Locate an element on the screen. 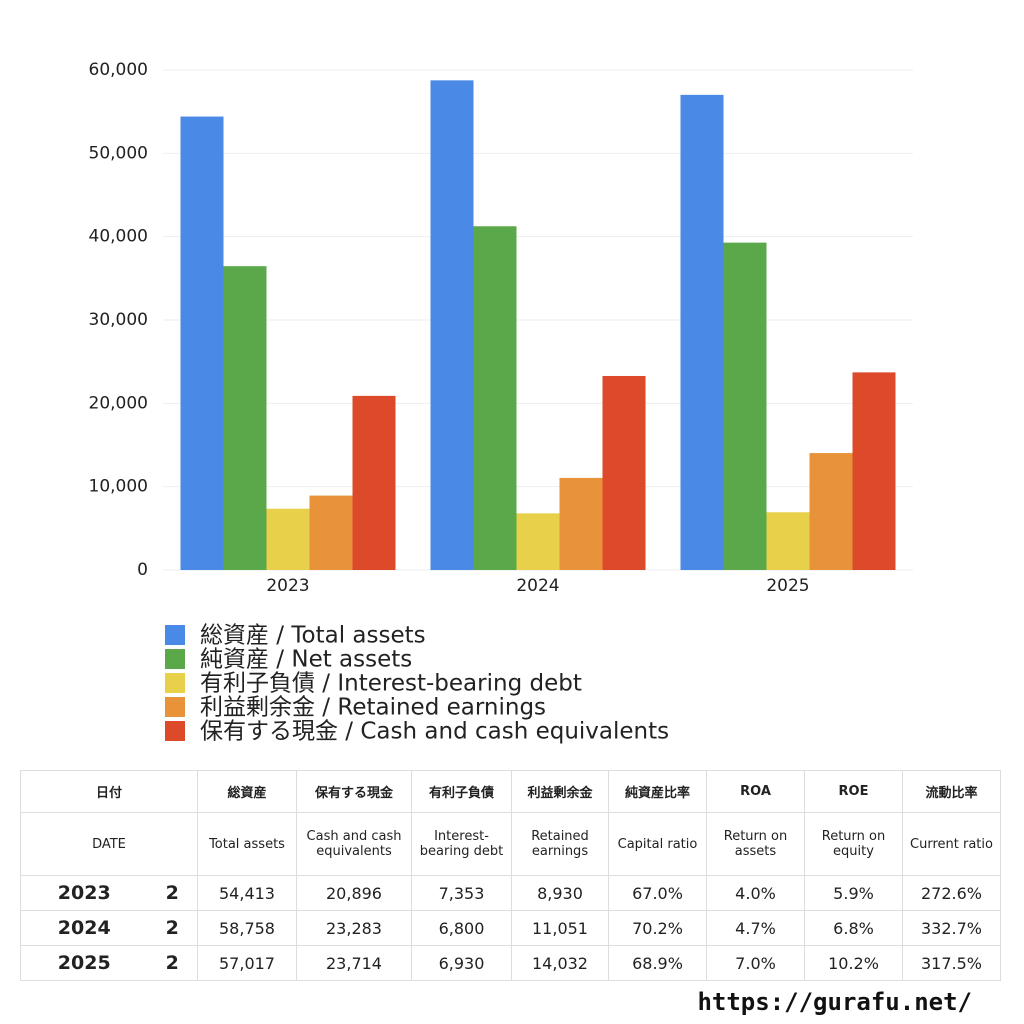 Image resolution: width=1024 pixels, height=1024 pixels. table-cell: 4.0% is located at coordinates (755, 893).